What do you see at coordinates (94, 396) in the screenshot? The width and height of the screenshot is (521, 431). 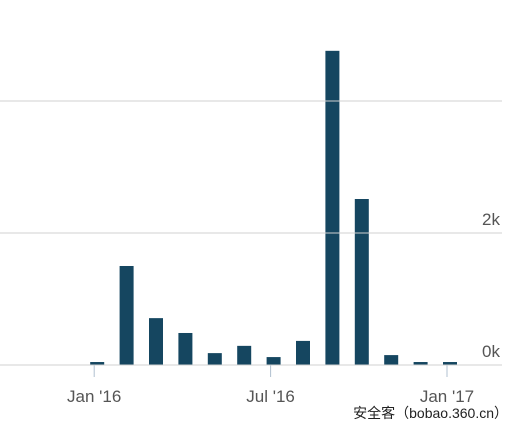 I see `x-tick-label: Jan '16` at bounding box center [94, 396].